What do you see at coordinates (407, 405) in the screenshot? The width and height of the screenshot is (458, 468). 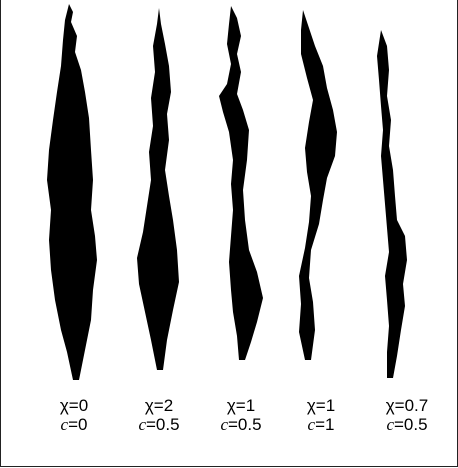 I see `chi-label: χ=0.7` at bounding box center [407, 405].